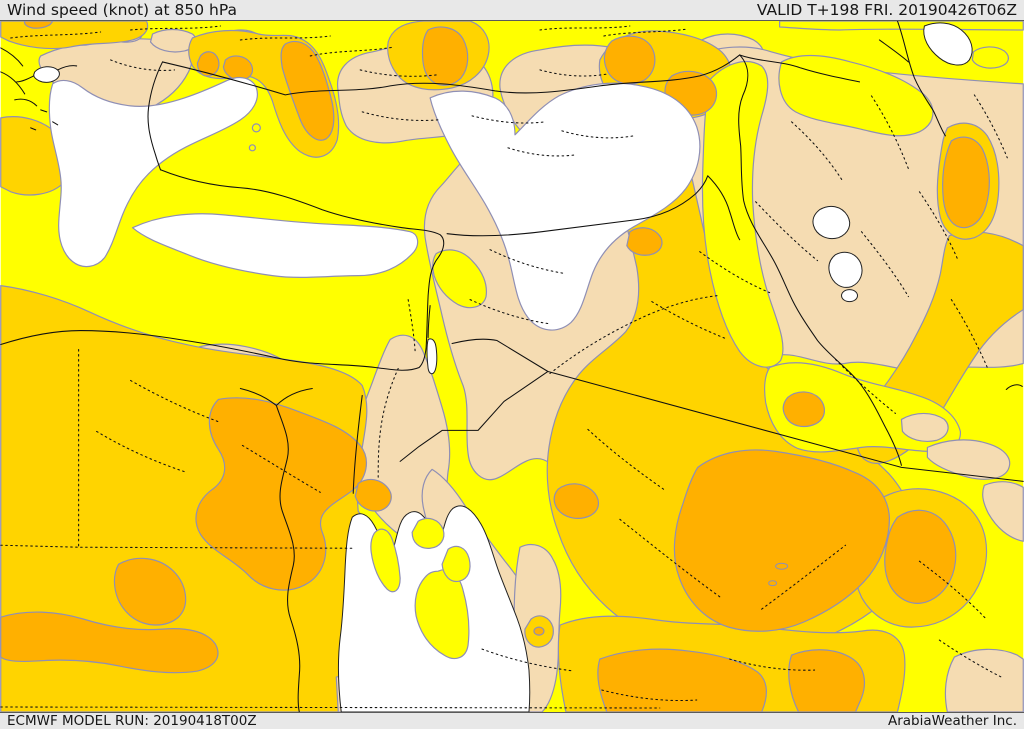 This screenshot has width=1024, height=729. I want to click on dotted-syria, so click(518, 287).